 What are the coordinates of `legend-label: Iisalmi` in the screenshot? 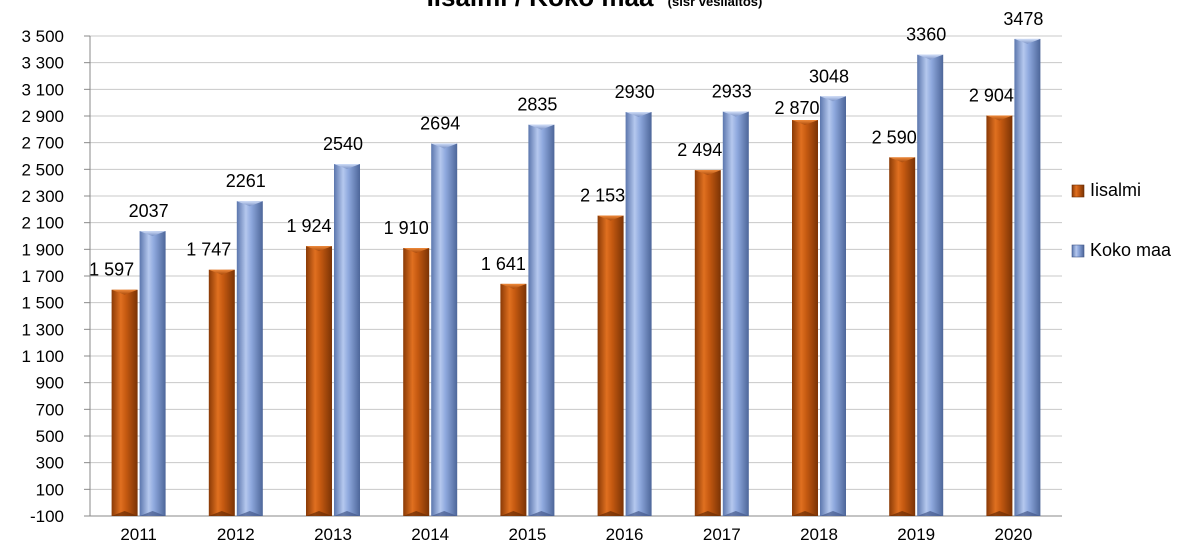 It's located at (1115, 190).